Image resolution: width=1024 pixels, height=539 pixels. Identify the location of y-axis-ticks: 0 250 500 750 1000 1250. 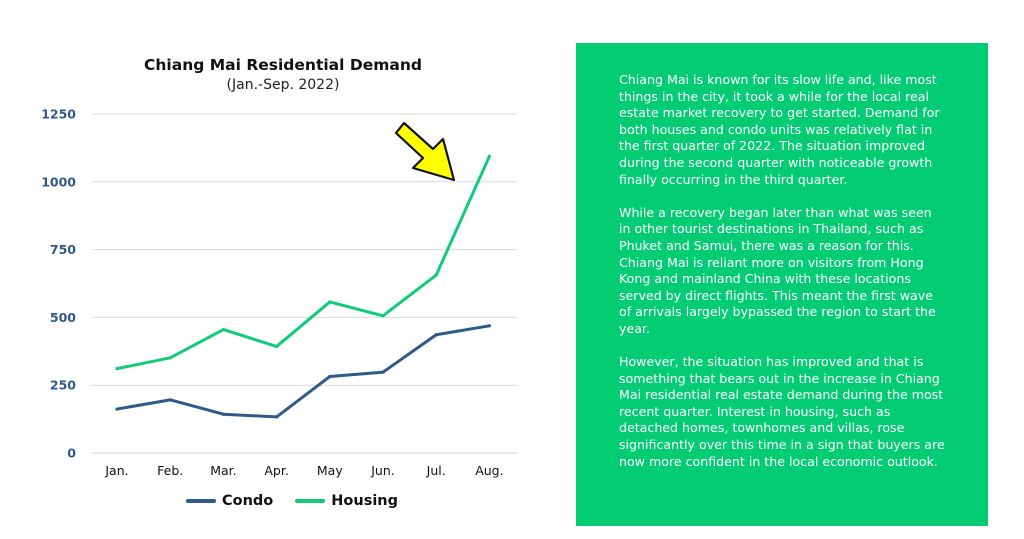
(58, 284).